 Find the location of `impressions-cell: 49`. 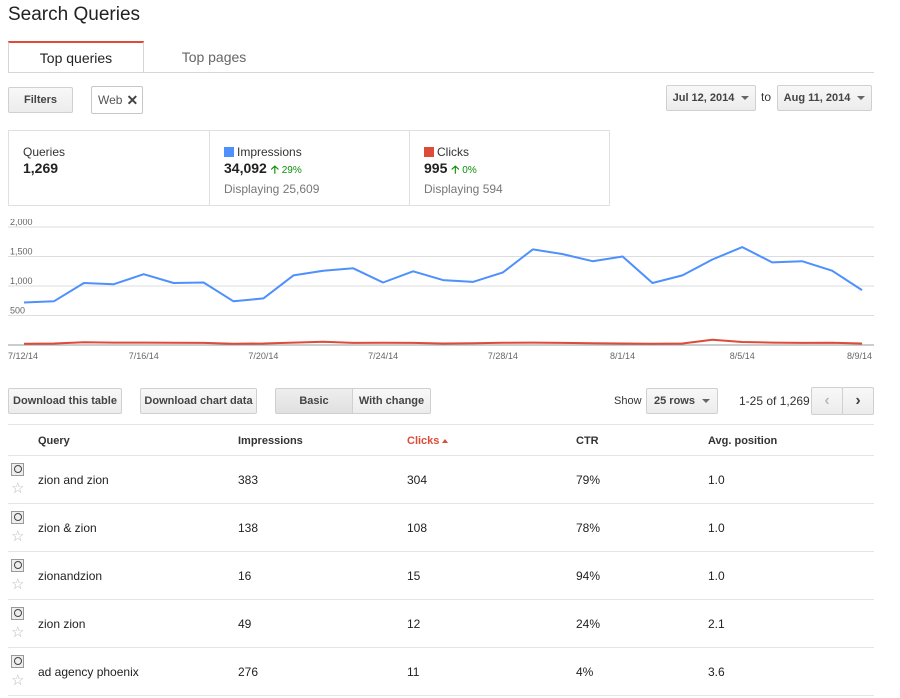

impressions-cell: 49 is located at coordinates (245, 624).